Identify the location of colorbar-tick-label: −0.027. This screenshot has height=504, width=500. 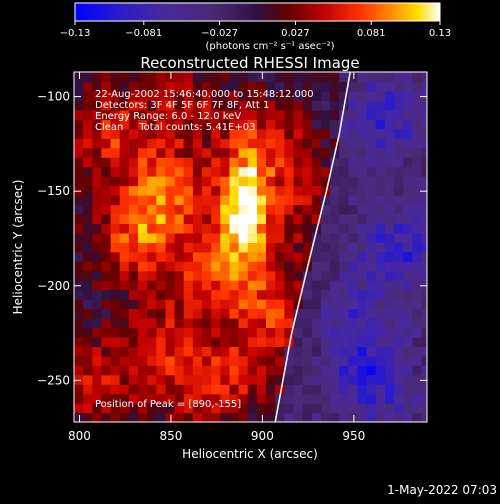
(219, 33).